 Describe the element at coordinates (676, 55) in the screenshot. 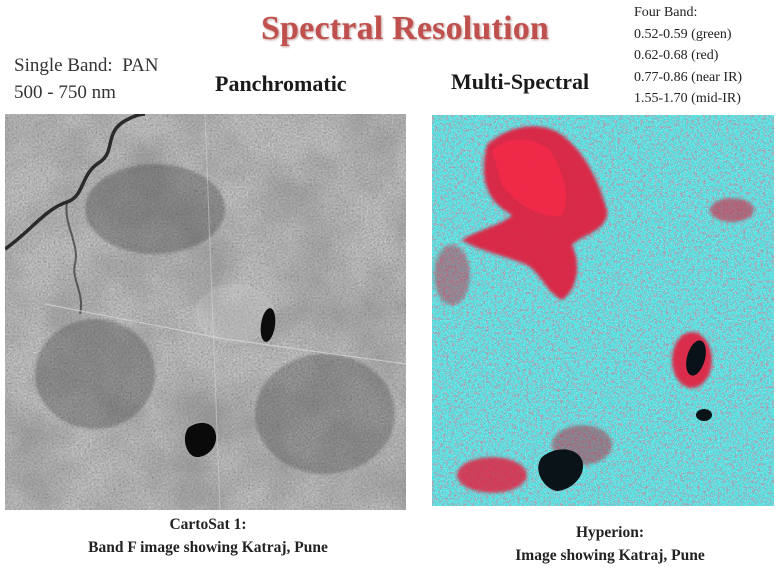

I see `band-red: 0.62-0.68 (red)` at that location.